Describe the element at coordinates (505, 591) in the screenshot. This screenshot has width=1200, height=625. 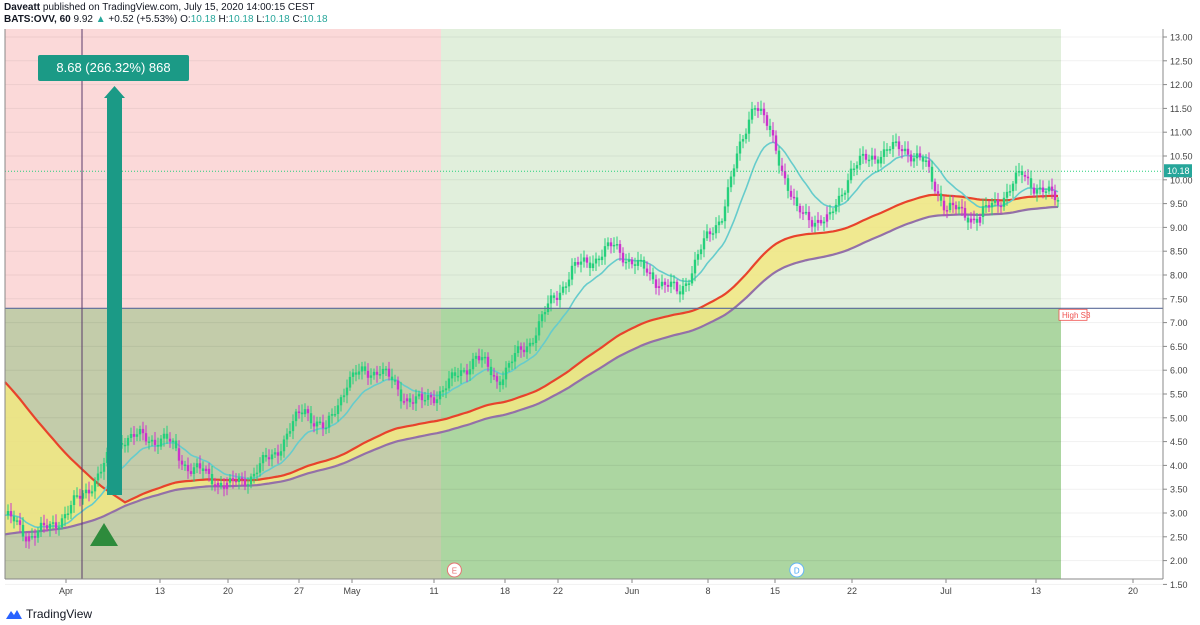
I see `x-tick-label: 18` at that location.